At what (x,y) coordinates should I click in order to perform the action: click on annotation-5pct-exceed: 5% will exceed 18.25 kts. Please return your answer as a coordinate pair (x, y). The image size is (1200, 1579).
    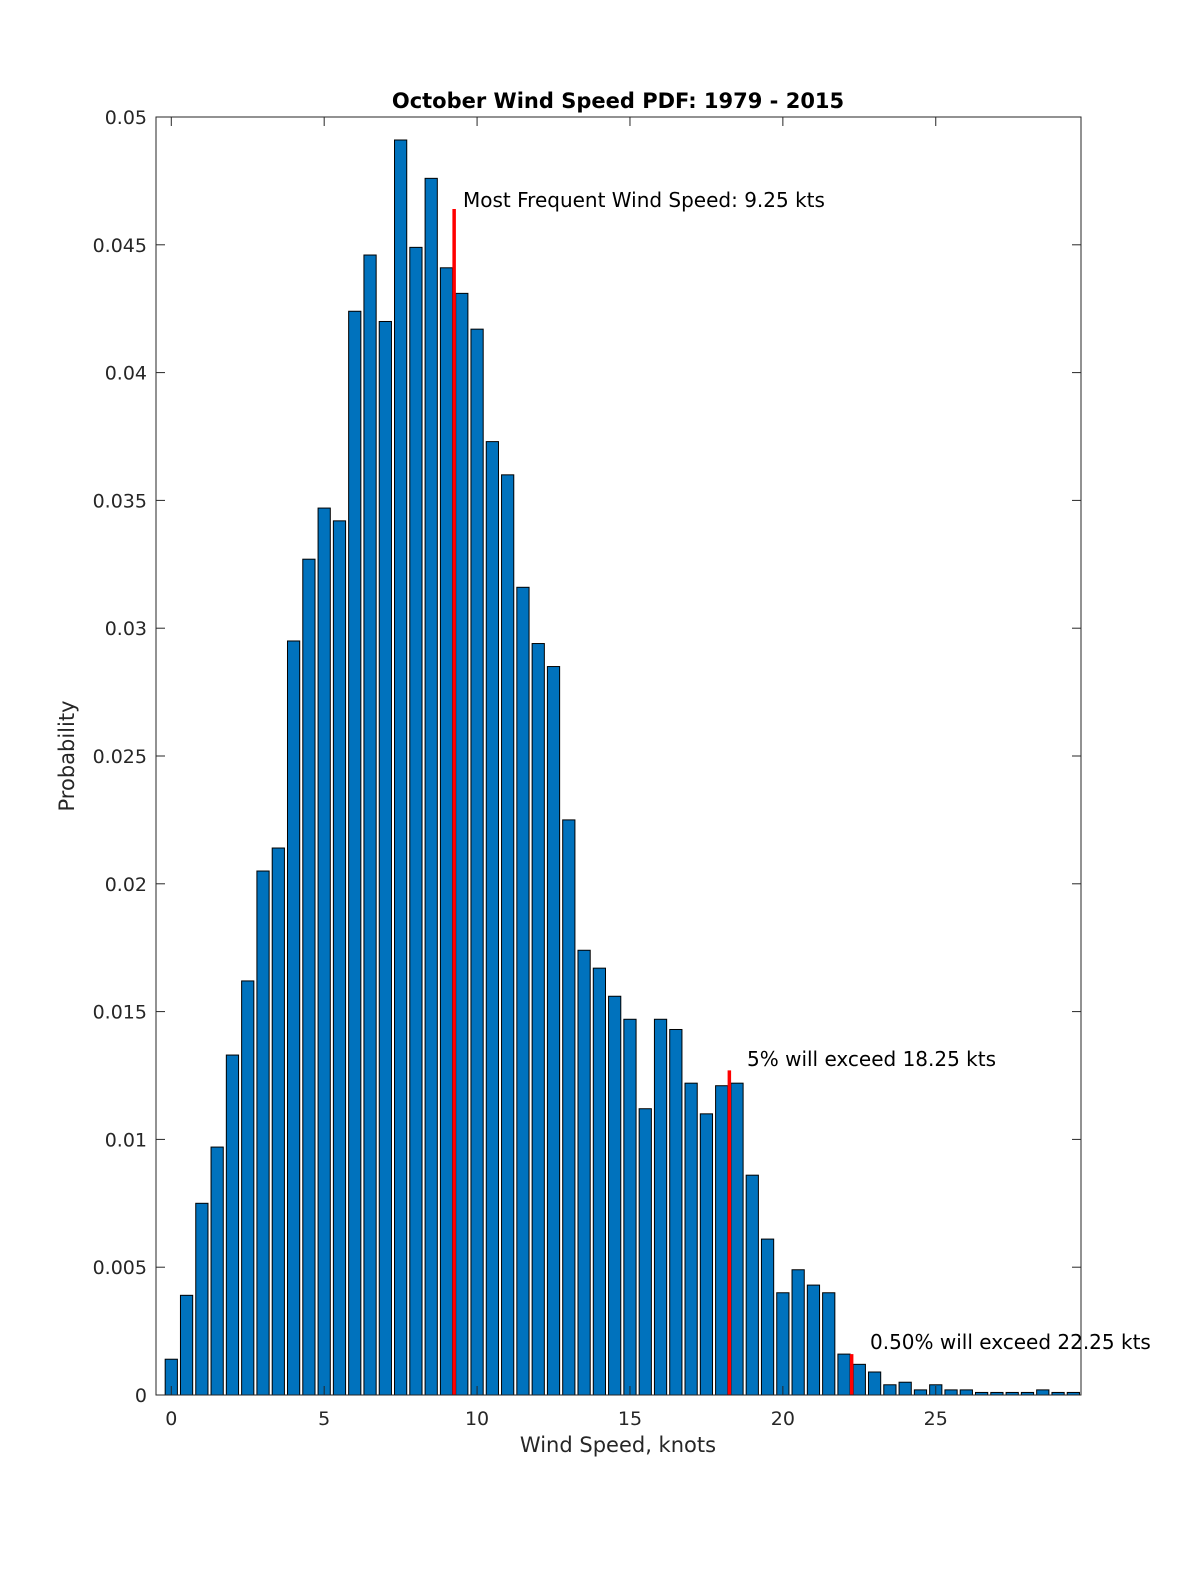
    Looking at the image, I should click on (871, 1059).